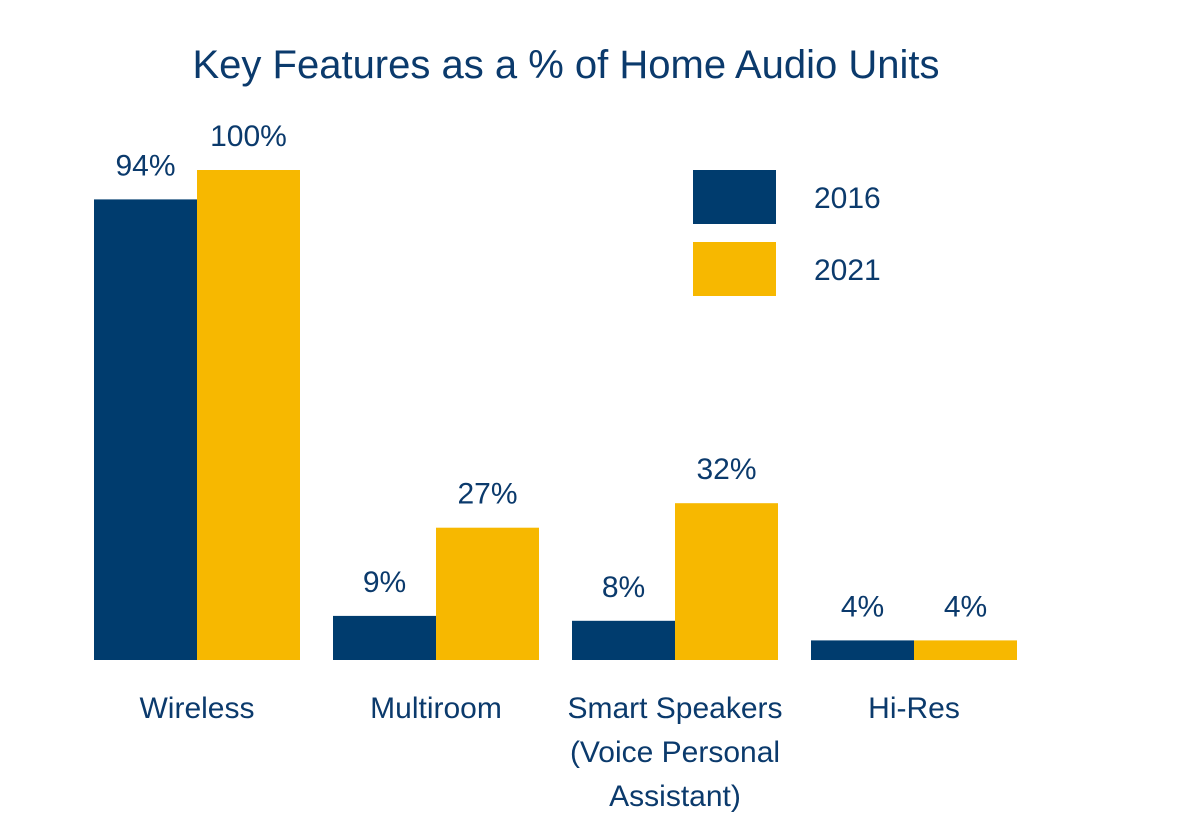 The width and height of the screenshot is (1187, 835). I want to click on value-label-2021-0: 100%, so click(248, 136).